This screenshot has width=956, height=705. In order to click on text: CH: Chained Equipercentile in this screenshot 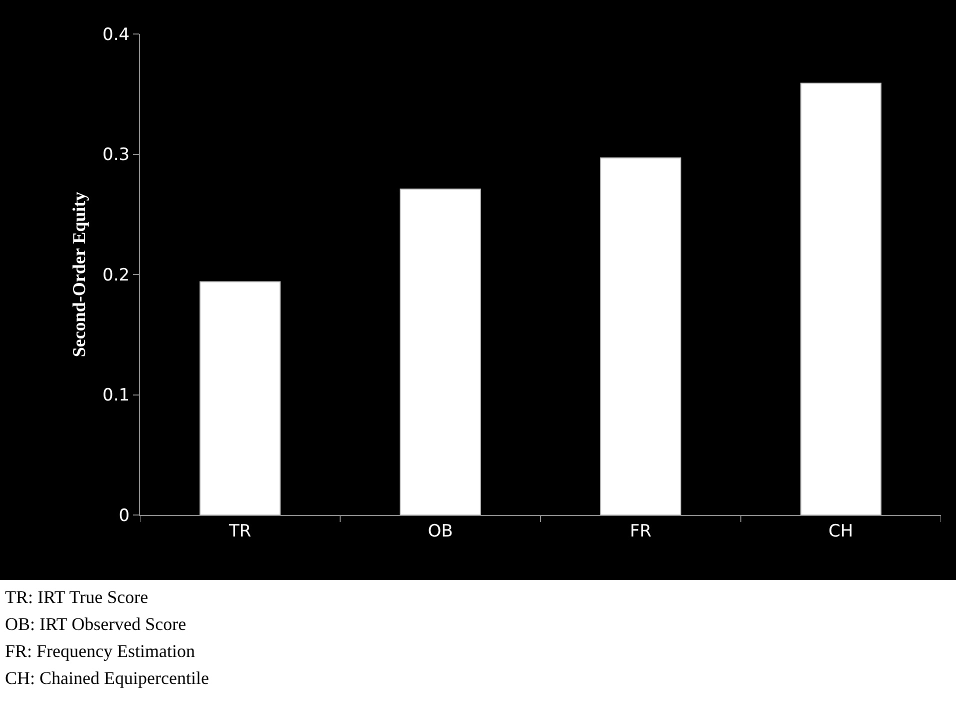, I will do `click(107, 678)`.